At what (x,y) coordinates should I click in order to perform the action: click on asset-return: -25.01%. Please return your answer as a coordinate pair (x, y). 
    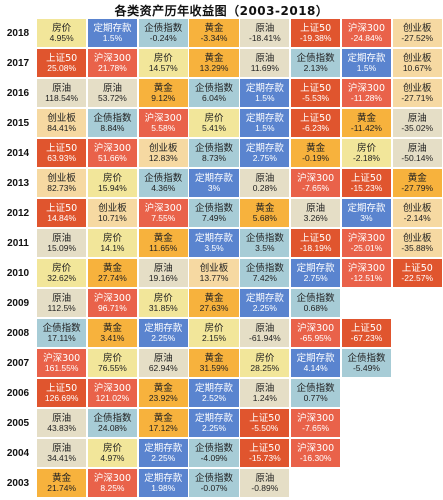
    Looking at the image, I should click on (366, 247).